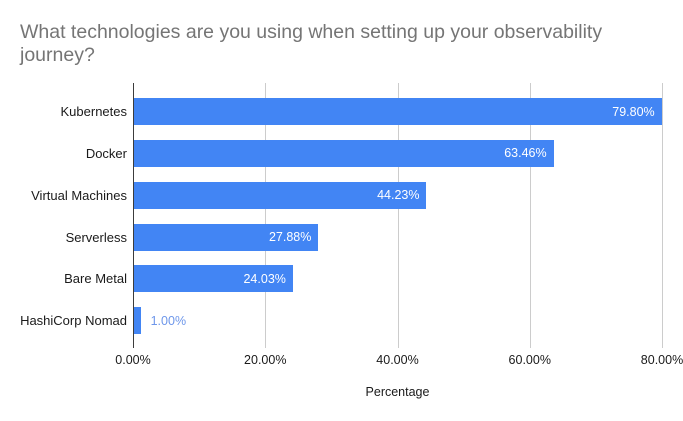  I want to click on category-label: HashiCorp Nomad, so click(73, 321).